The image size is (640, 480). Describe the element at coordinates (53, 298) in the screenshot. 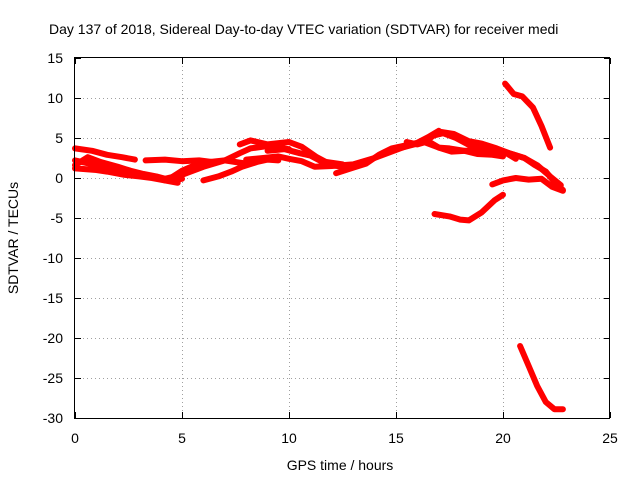

I see `y-tick-label: -15` at that location.